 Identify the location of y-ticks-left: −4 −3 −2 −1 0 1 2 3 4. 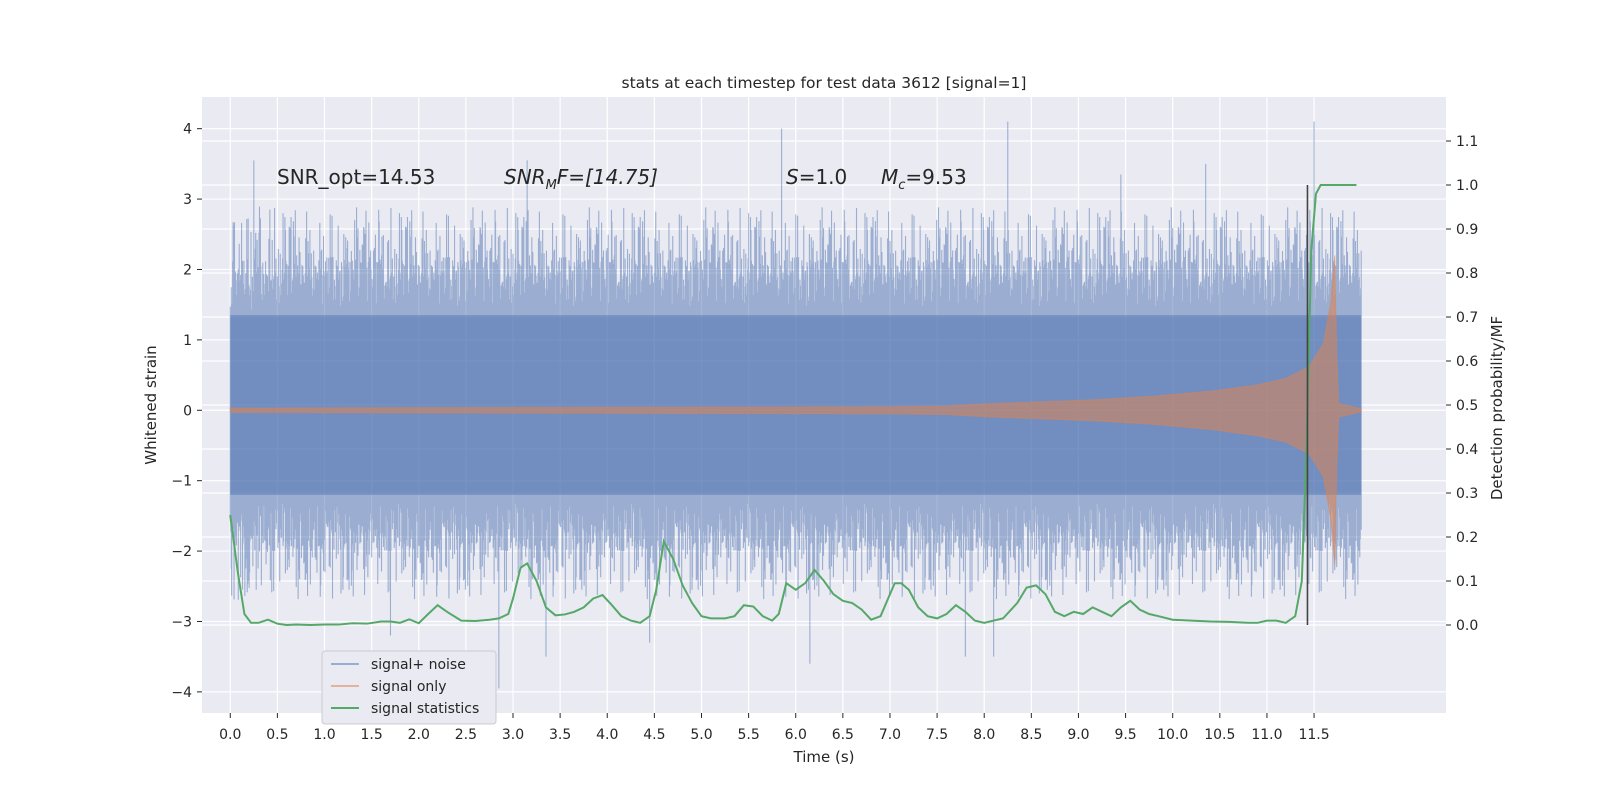
(186, 411).